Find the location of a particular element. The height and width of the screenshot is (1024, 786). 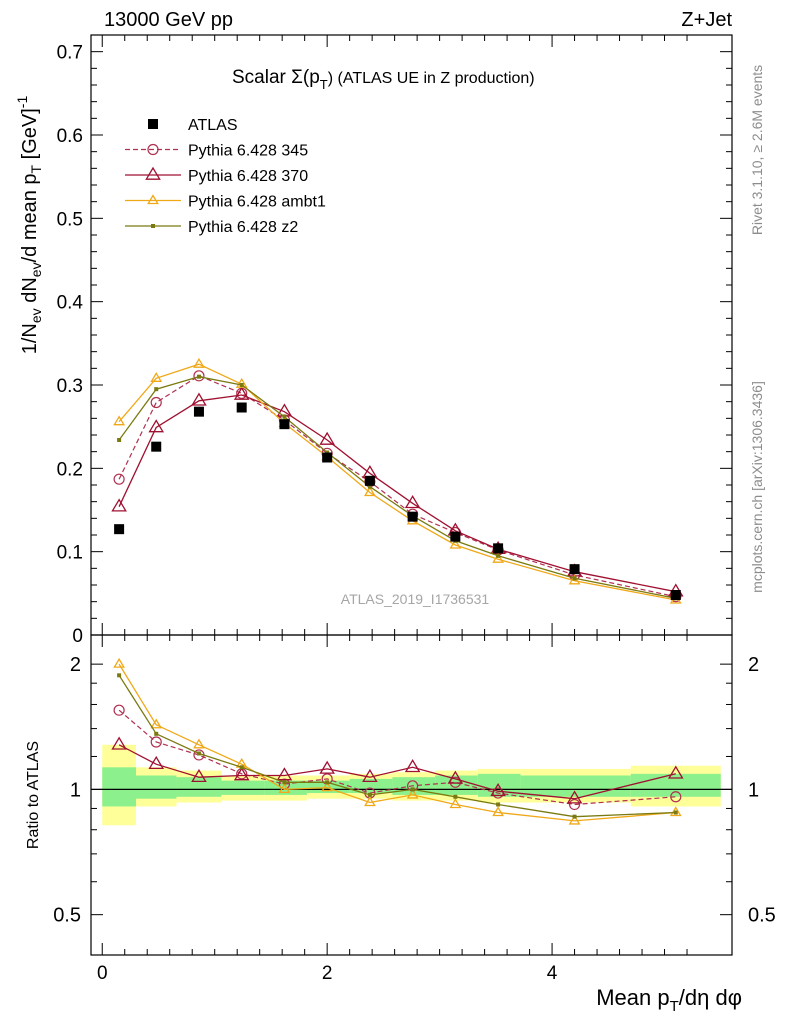

x-tick-label: 4 is located at coordinates (552, 973).